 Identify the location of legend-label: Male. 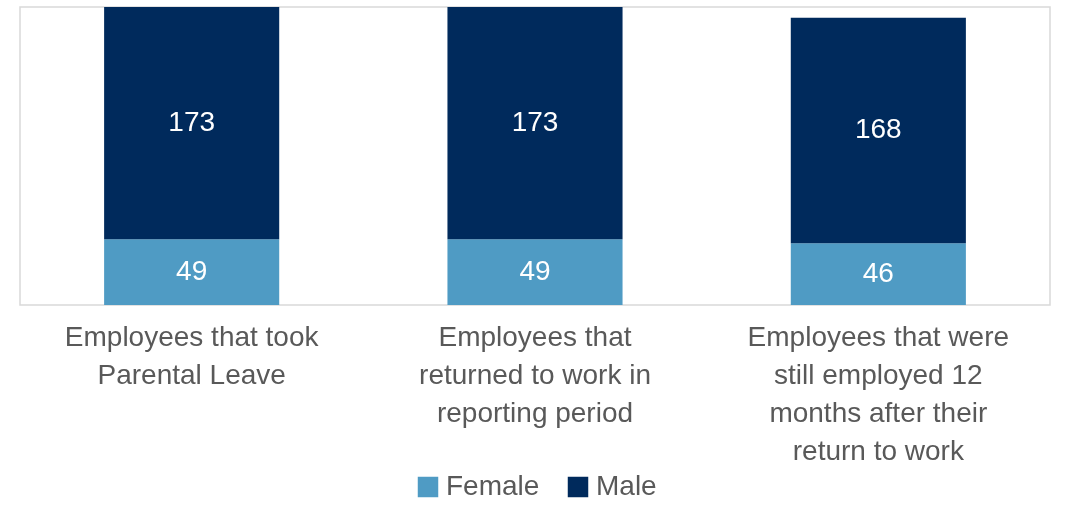
(626, 485).